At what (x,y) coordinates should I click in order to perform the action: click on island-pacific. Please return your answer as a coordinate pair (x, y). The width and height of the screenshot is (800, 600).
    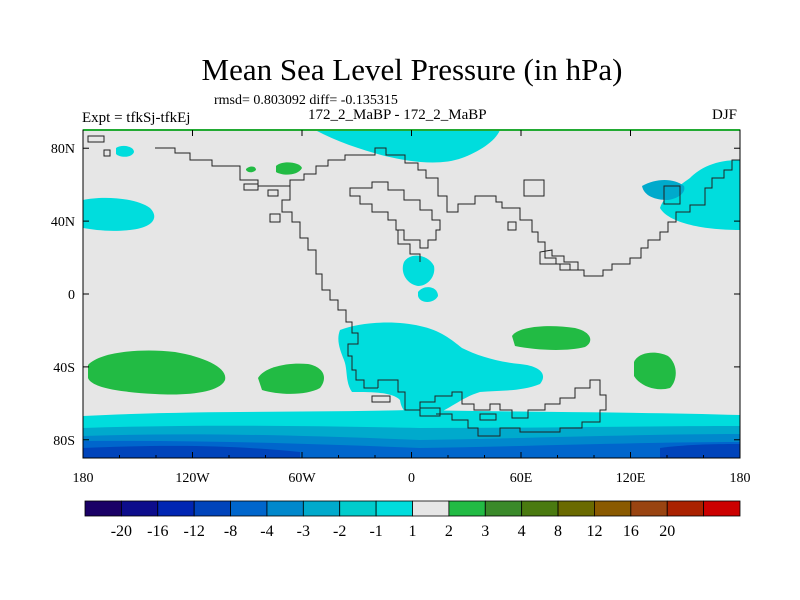
    Looking at the image, I should click on (672, 195).